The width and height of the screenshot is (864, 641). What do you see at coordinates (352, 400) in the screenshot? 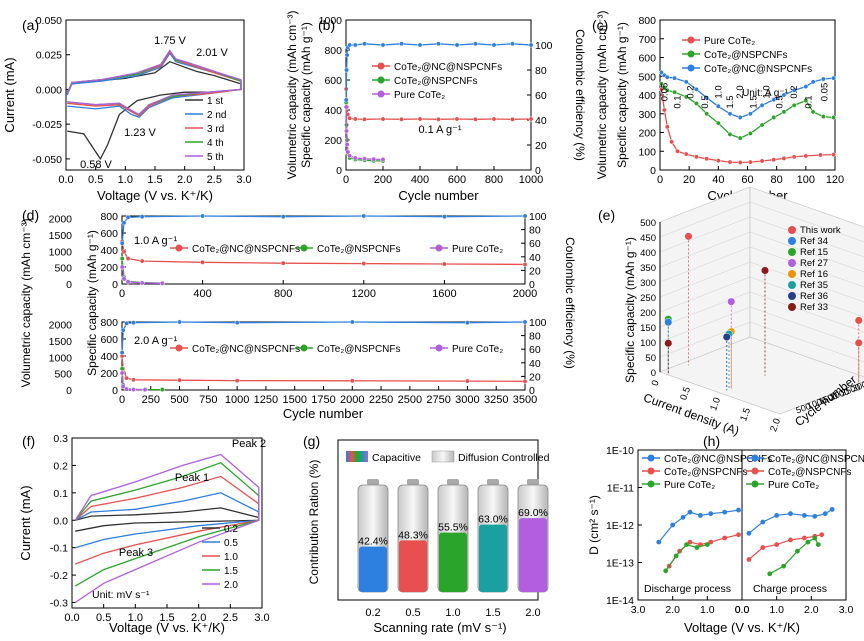
I see `panel-d2-x-tick-label: 2000` at bounding box center [352, 400].